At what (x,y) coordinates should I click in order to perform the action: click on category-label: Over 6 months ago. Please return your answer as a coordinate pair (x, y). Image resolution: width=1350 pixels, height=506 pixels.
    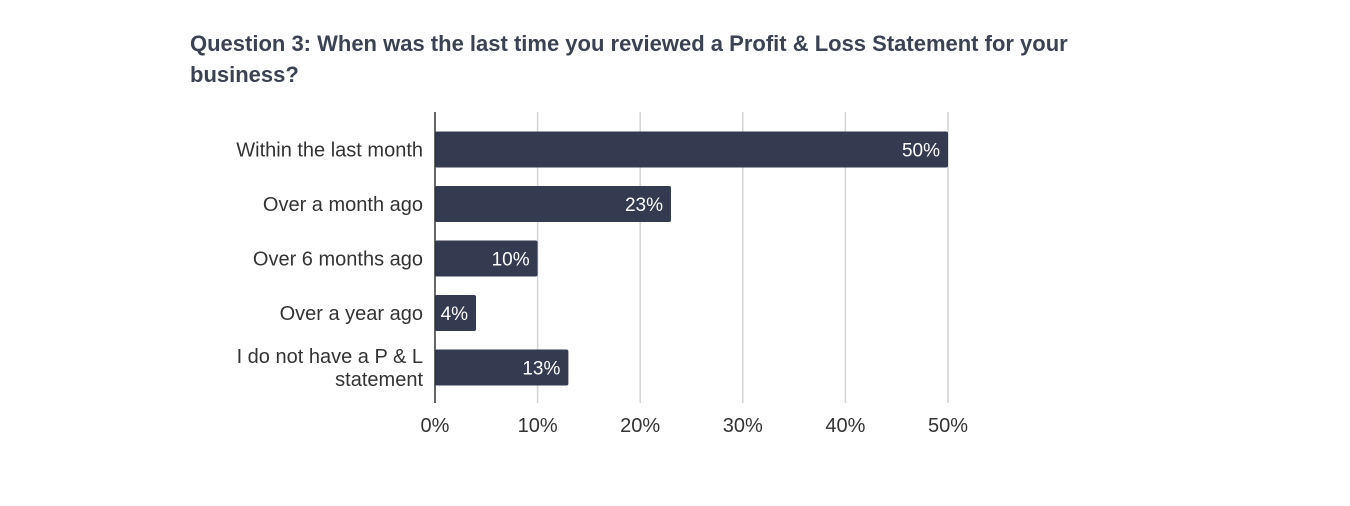
    Looking at the image, I should click on (338, 260).